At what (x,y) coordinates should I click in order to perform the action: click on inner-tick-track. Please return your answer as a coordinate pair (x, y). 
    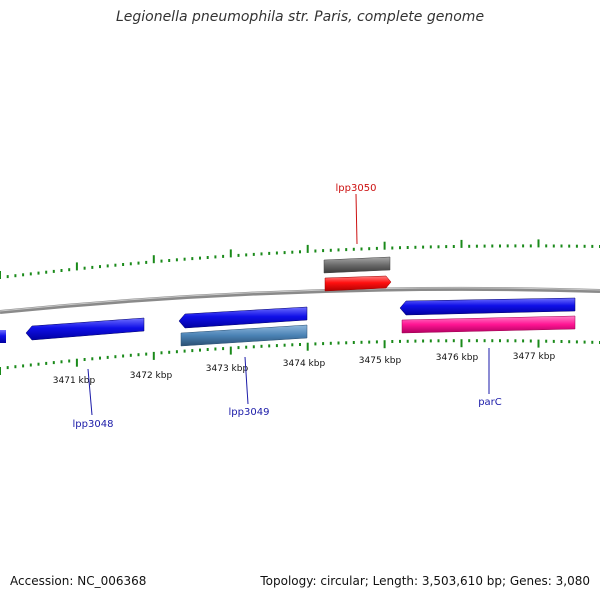
    Looking at the image, I should click on (300, 357).